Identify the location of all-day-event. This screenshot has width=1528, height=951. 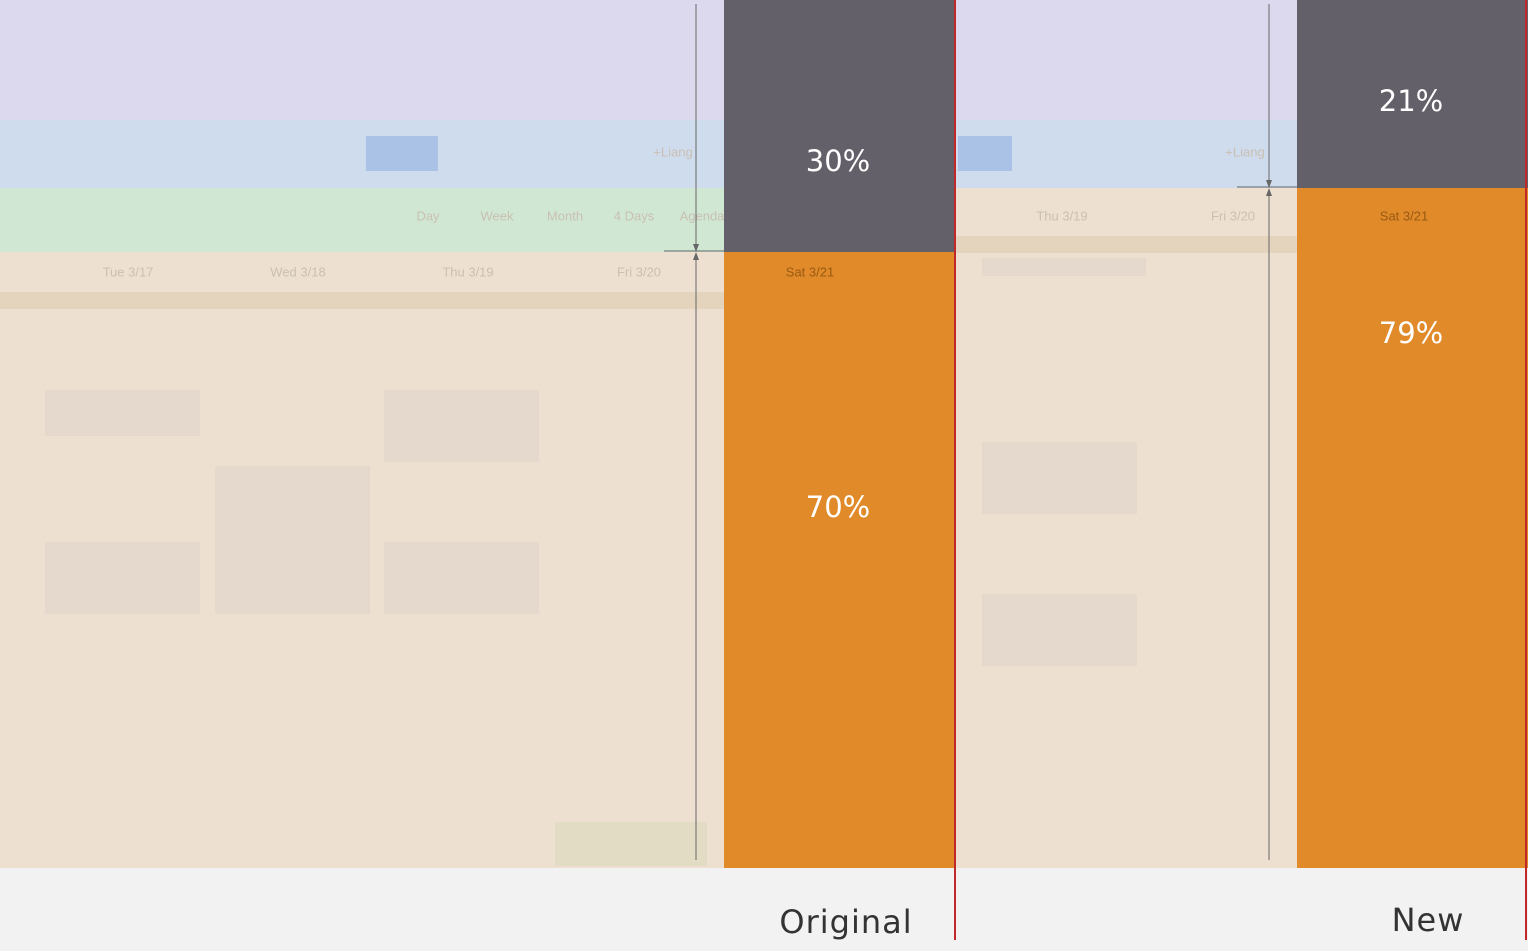
(447, 300).